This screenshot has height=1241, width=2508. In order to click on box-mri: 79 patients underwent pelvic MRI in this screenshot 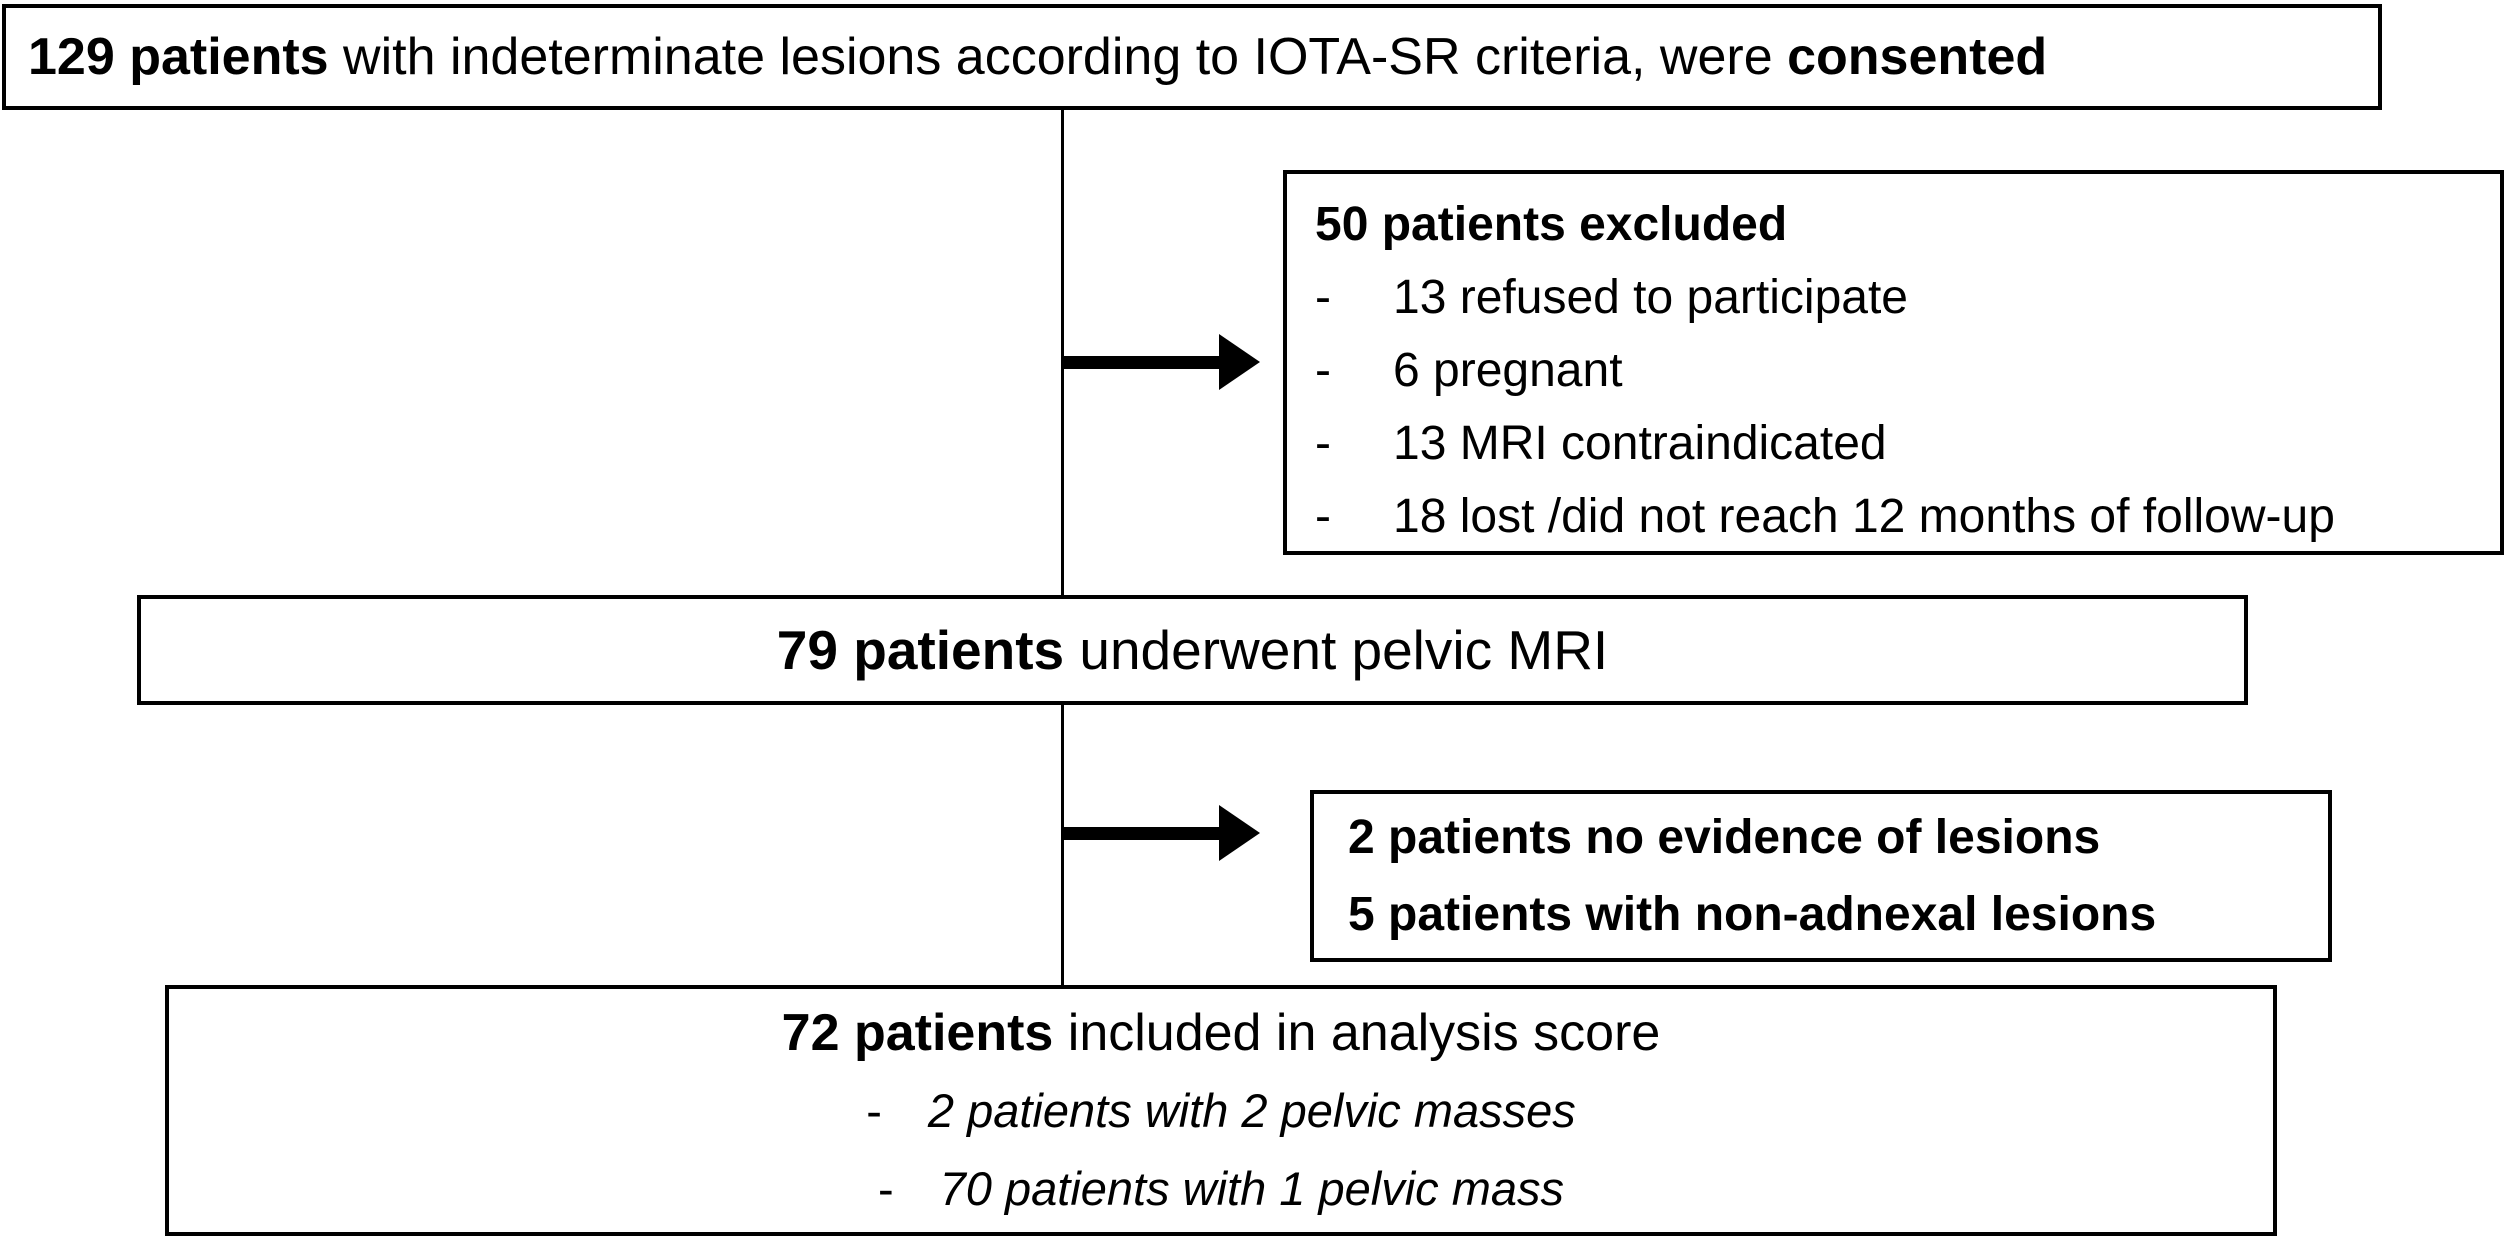, I will do `click(1192, 650)`.